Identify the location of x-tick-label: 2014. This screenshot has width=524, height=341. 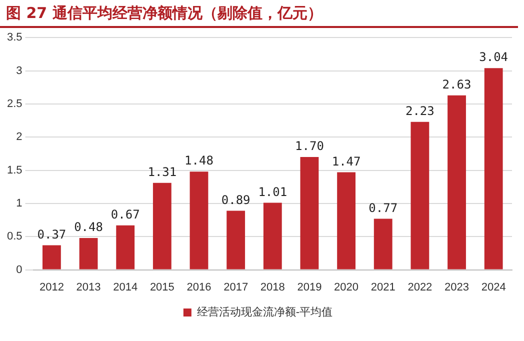
(125, 287).